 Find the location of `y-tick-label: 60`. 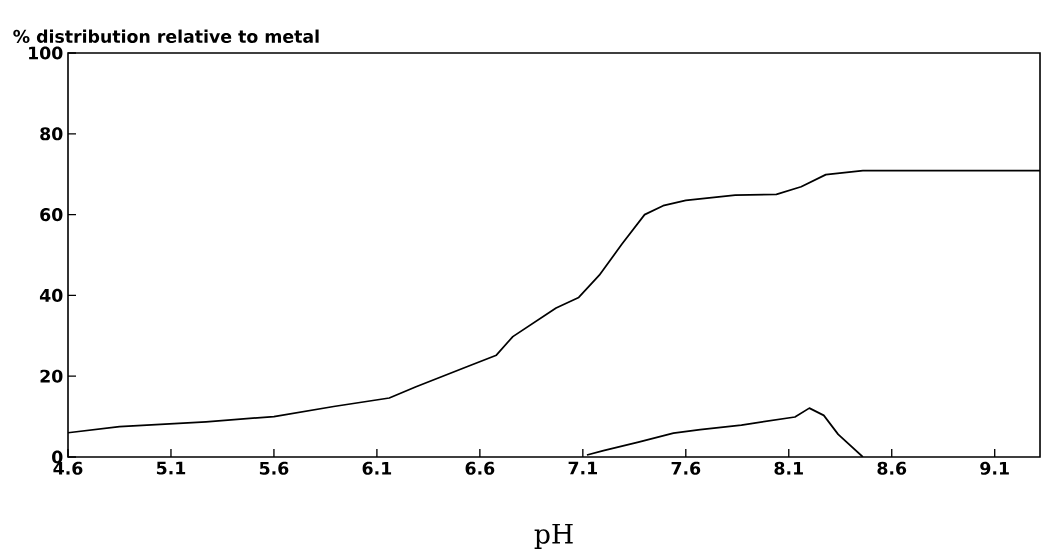

y-tick-label: 60 is located at coordinates (51, 215).